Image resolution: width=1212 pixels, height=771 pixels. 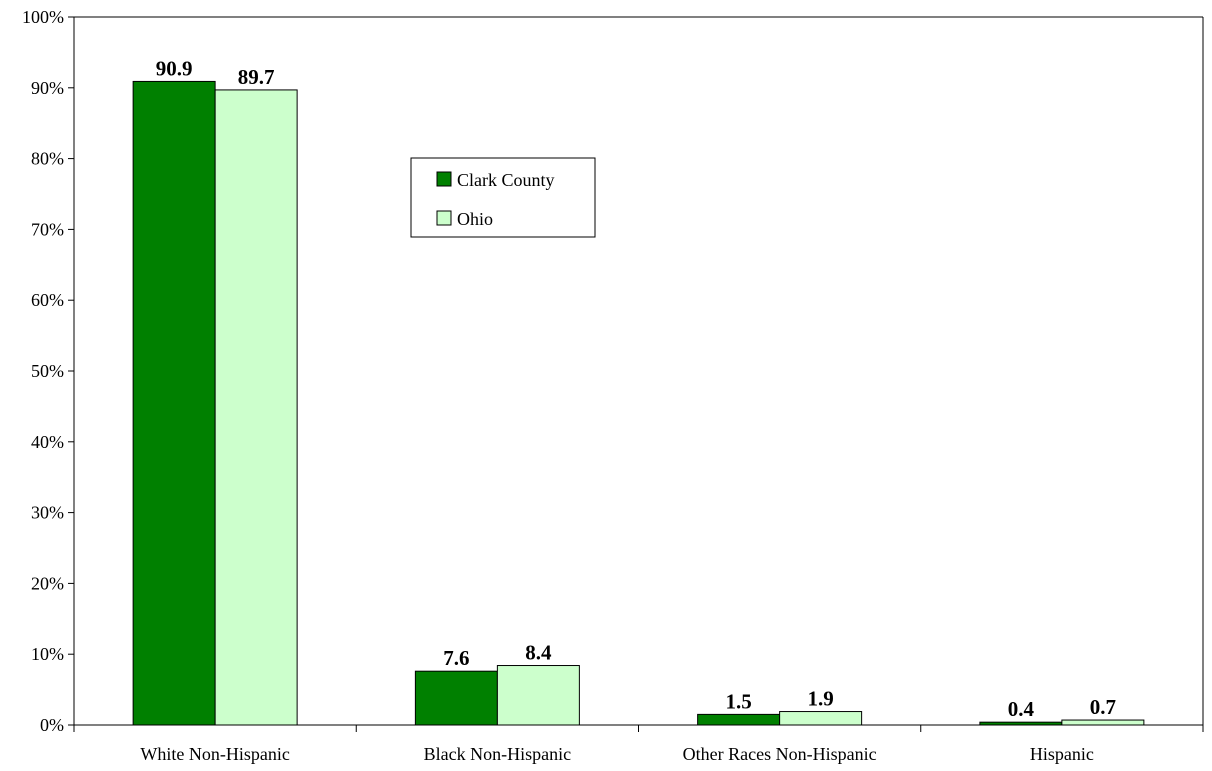 I want to click on y-axis: 0% 10% 20% 30% 40% 50% 60% 70% 80% 90% 100%, so click(x=48, y=371).